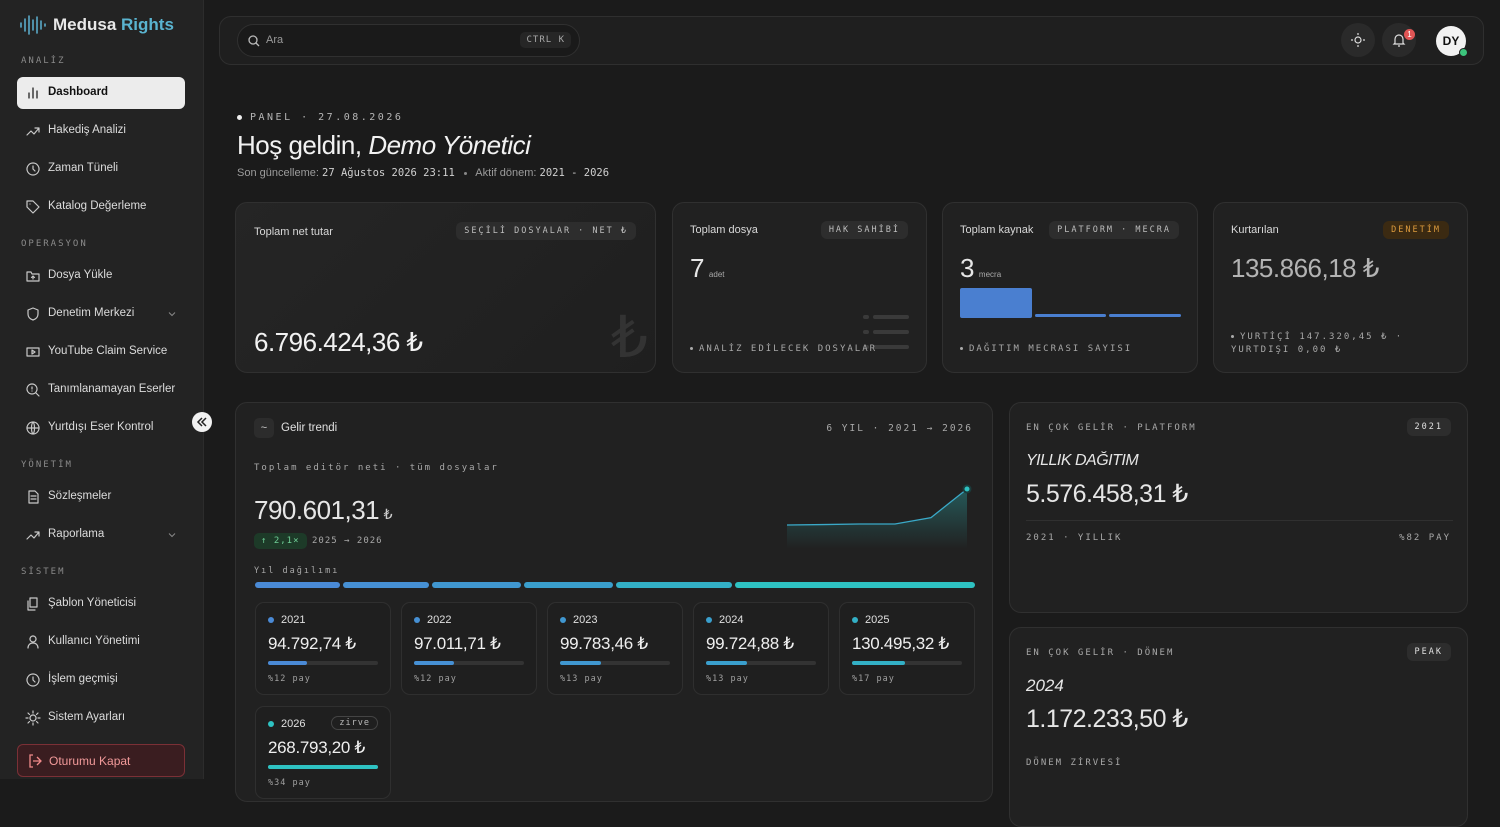 This screenshot has width=1500, height=827. I want to click on search-box: Ara CTRL K, so click(408, 40).